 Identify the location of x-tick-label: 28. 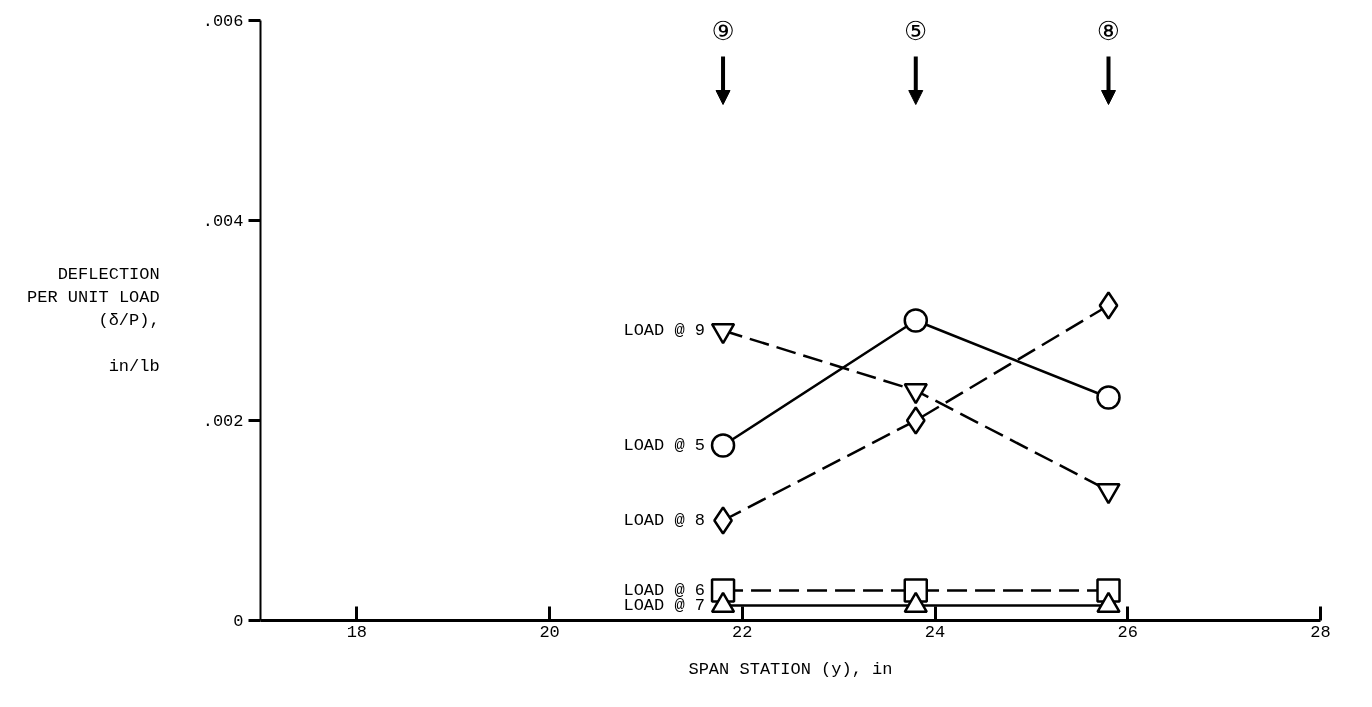
(1320, 632).